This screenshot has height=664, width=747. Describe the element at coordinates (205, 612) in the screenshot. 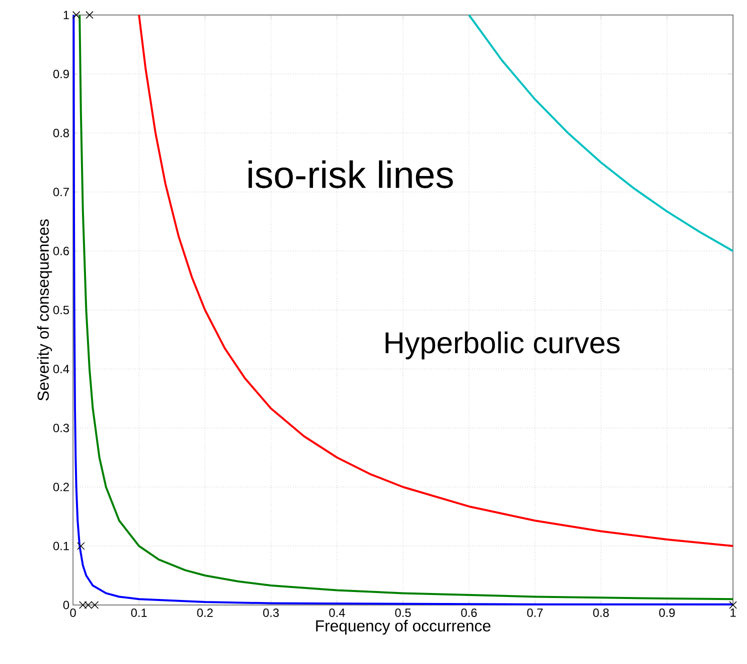

I see `x-tick-label: 0.2` at that location.